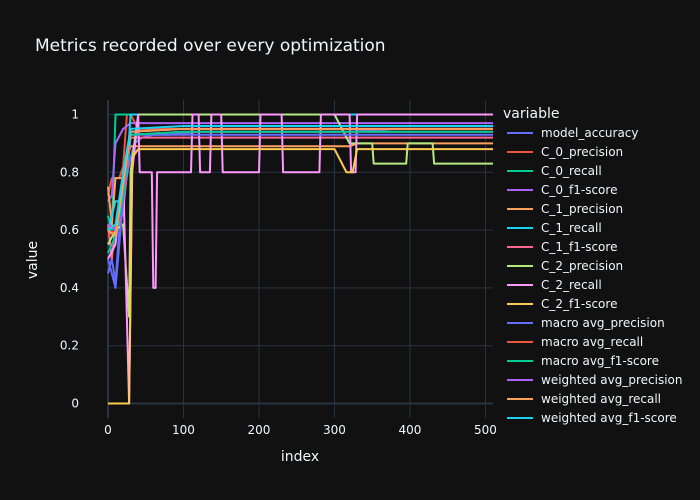  Describe the element at coordinates (69, 288) in the screenshot. I see `y-tick-label: 0.4` at that location.